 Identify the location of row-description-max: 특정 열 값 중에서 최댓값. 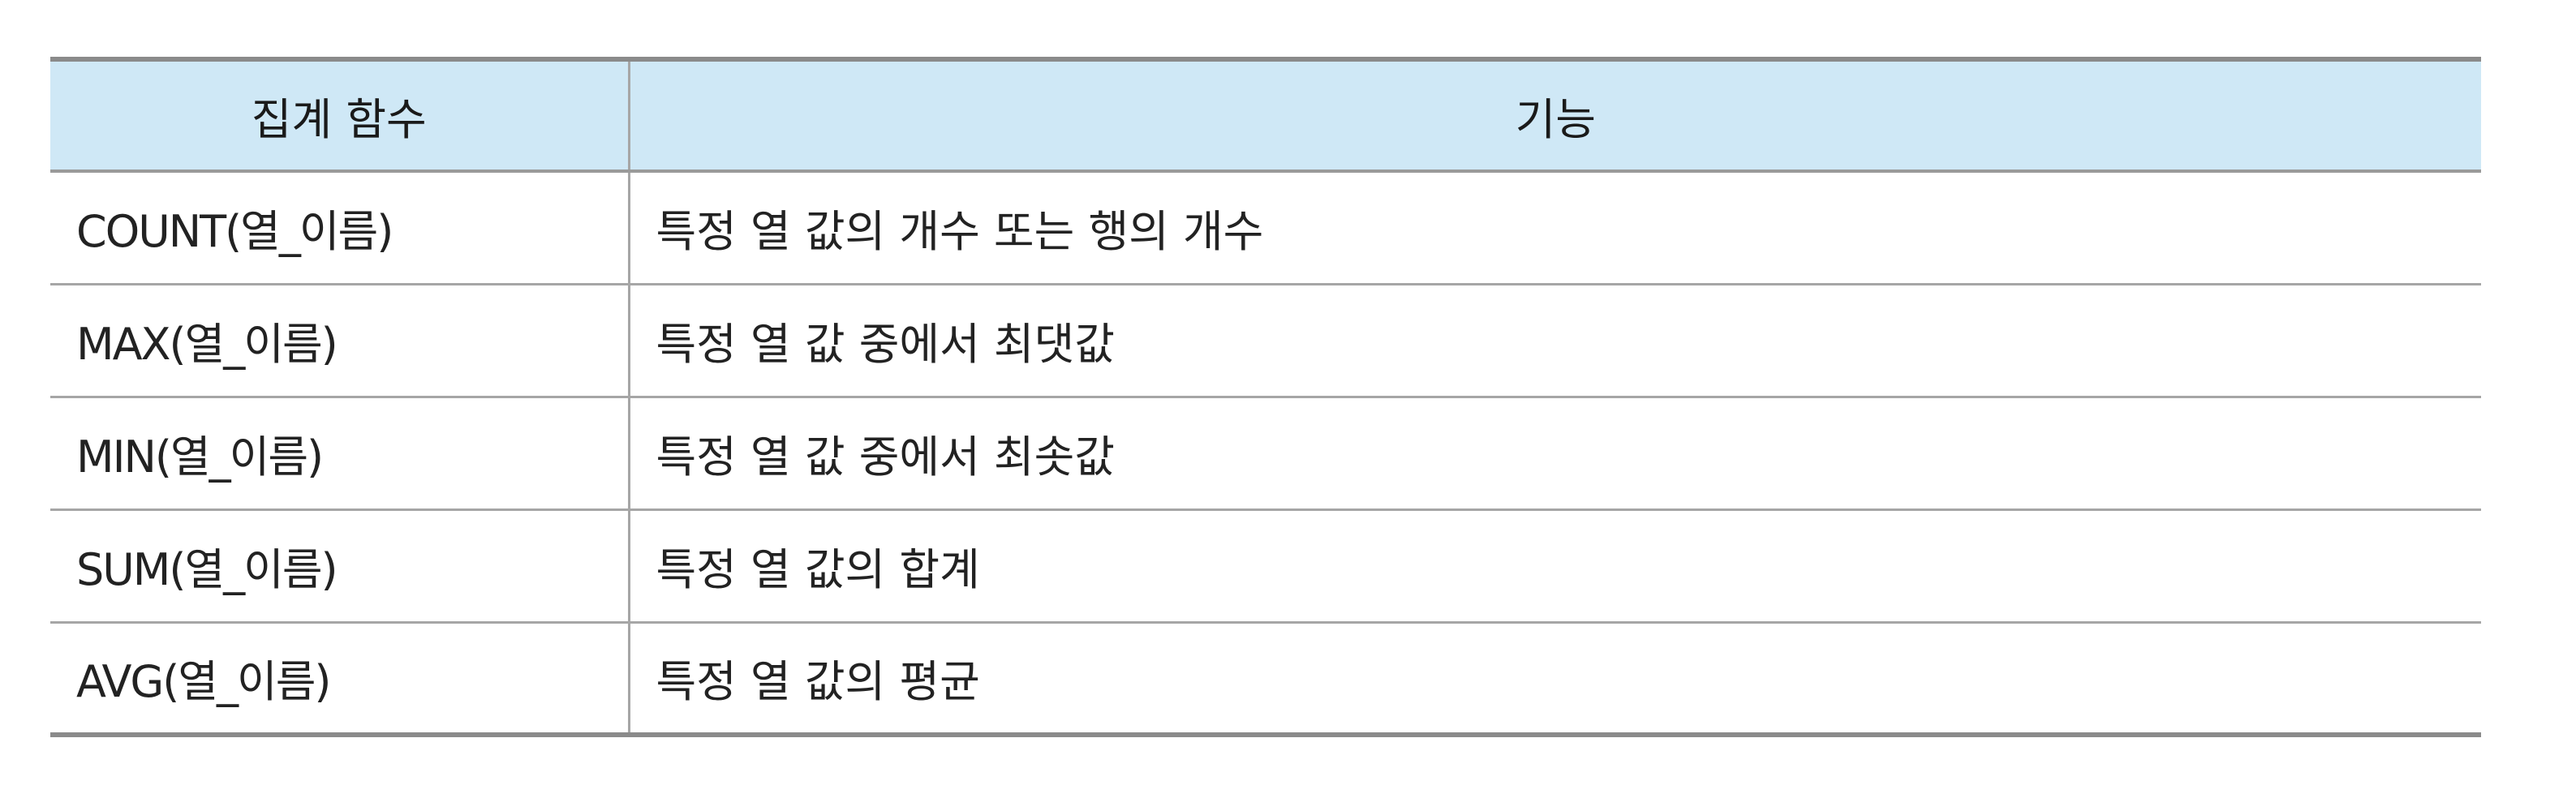
(886, 345).